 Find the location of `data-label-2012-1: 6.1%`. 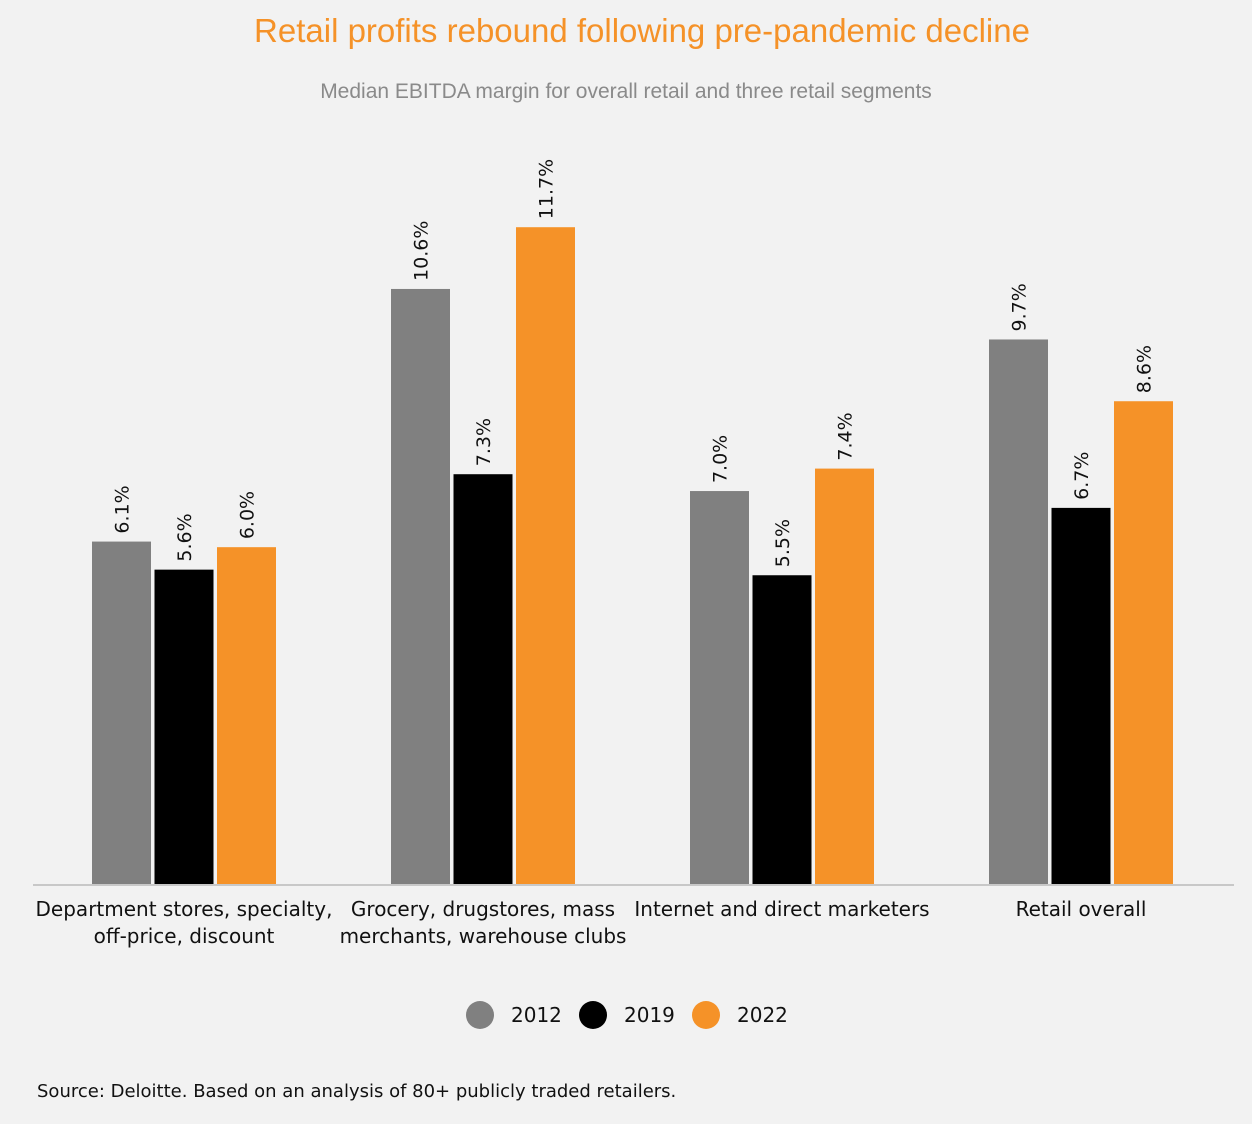

data-label-2012-1: 6.1% is located at coordinates (123, 509).